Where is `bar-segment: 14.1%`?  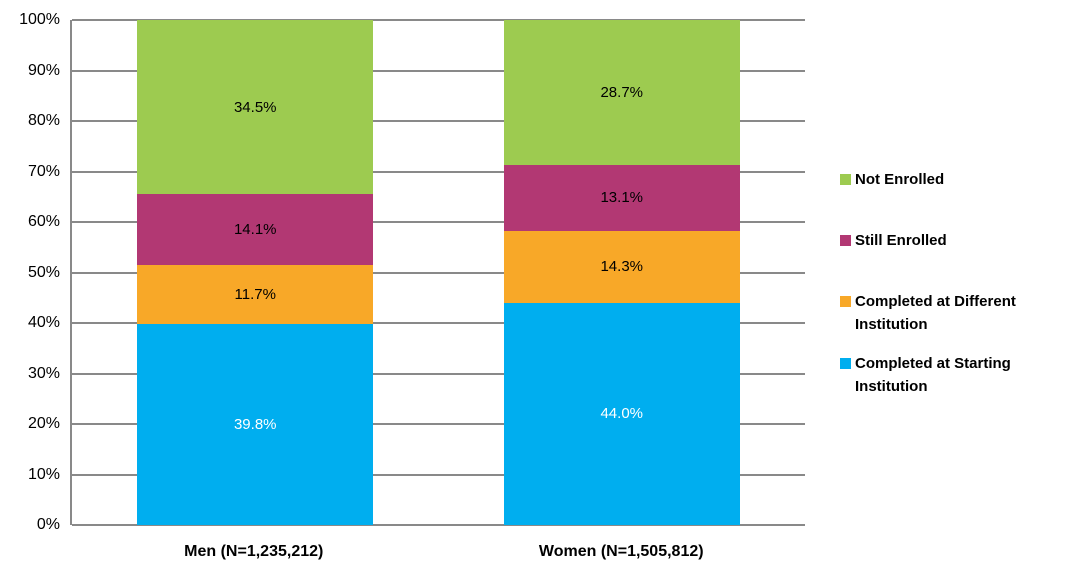
bar-segment: 14.1% is located at coordinates (255, 230).